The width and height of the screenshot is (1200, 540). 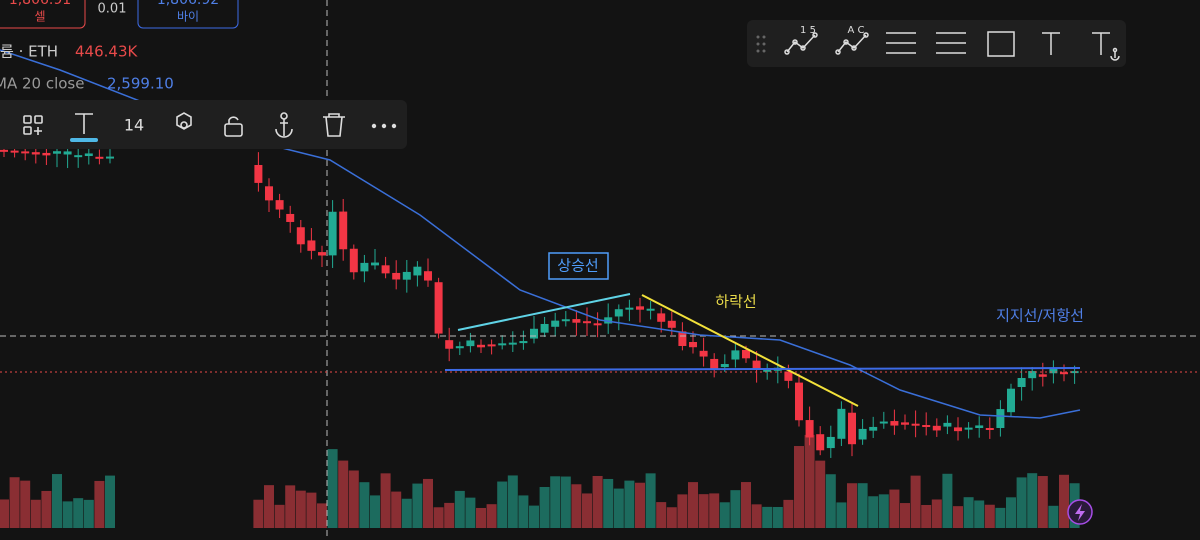 What do you see at coordinates (42, 84) in the screenshot?
I see `ma-label: MA 20 close` at bounding box center [42, 84].